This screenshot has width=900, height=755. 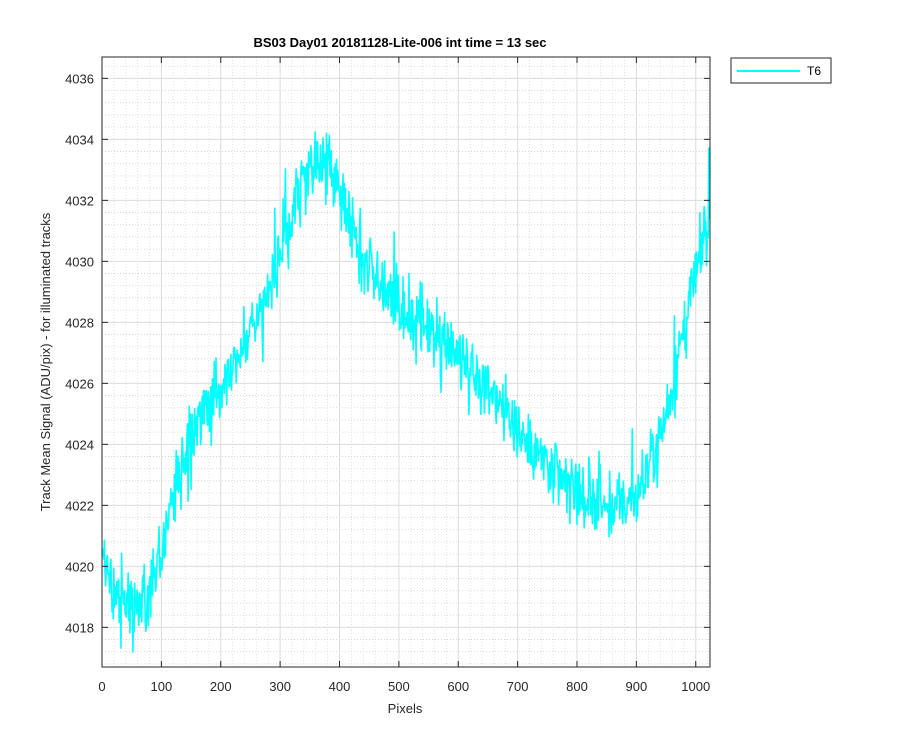 What do you see at coordinates (221, 686) in the screenshot?
I see `x-tick-label: 200` at bounding box center [221, 686].